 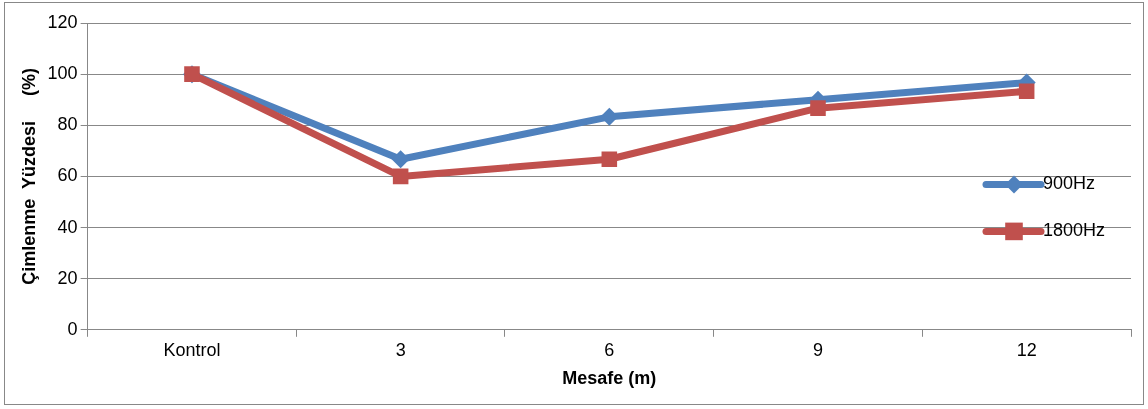 I want to click on x-axis-title: Mesafe (m), so click(x=609, y=378).